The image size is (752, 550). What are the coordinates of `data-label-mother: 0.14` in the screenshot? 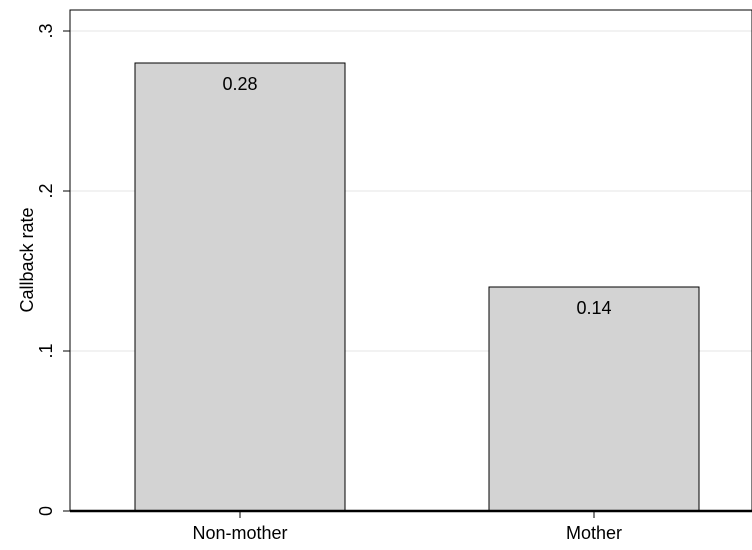 It's located at (593, 308).